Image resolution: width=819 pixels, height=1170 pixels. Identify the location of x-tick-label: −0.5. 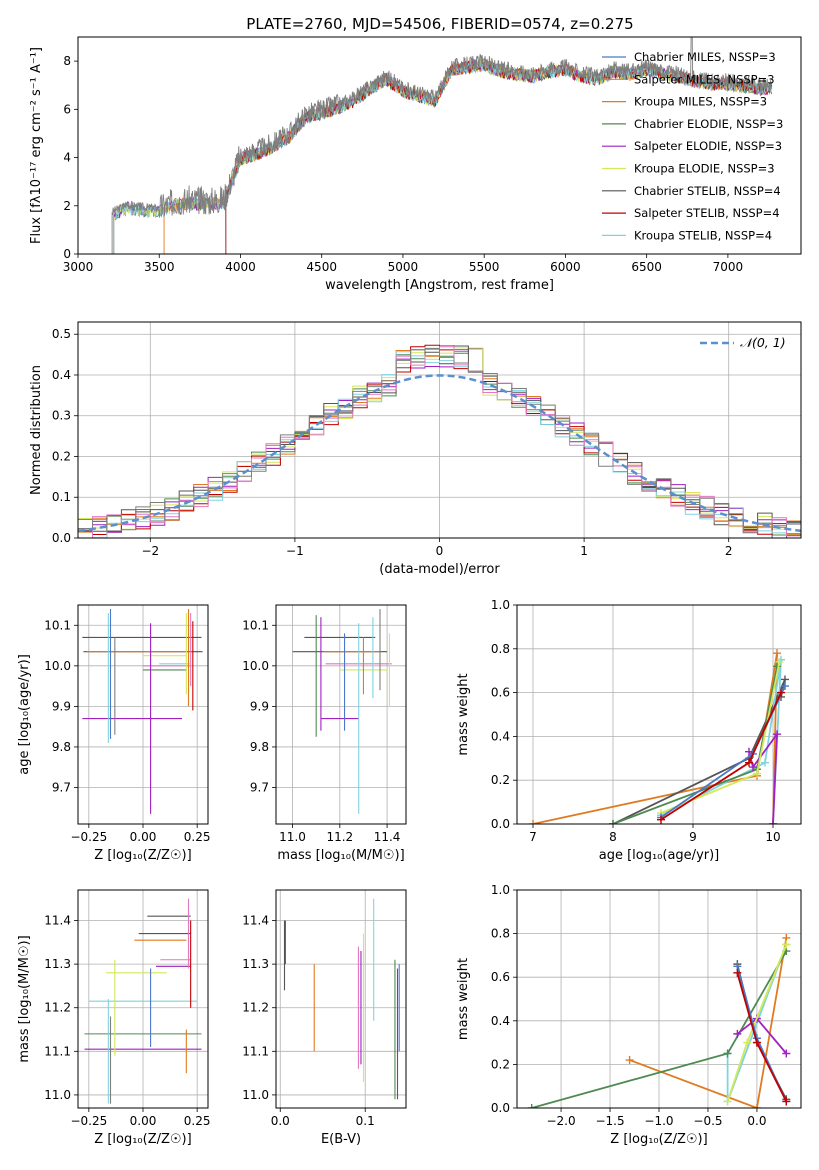
(707, 1121).